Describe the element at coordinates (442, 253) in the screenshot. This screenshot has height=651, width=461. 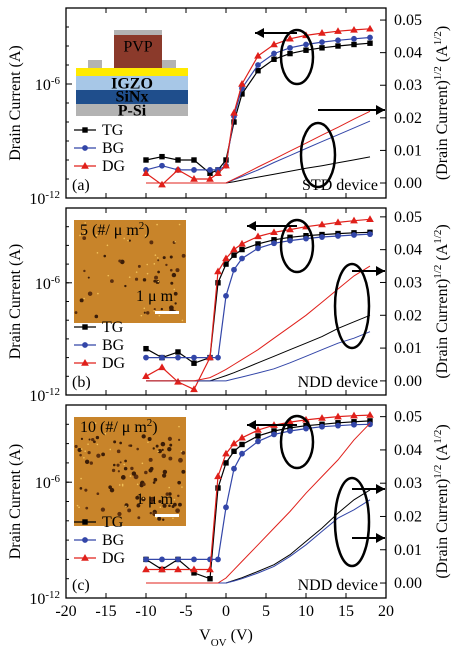
I see `y2-axis-title-part: (A` at that location.